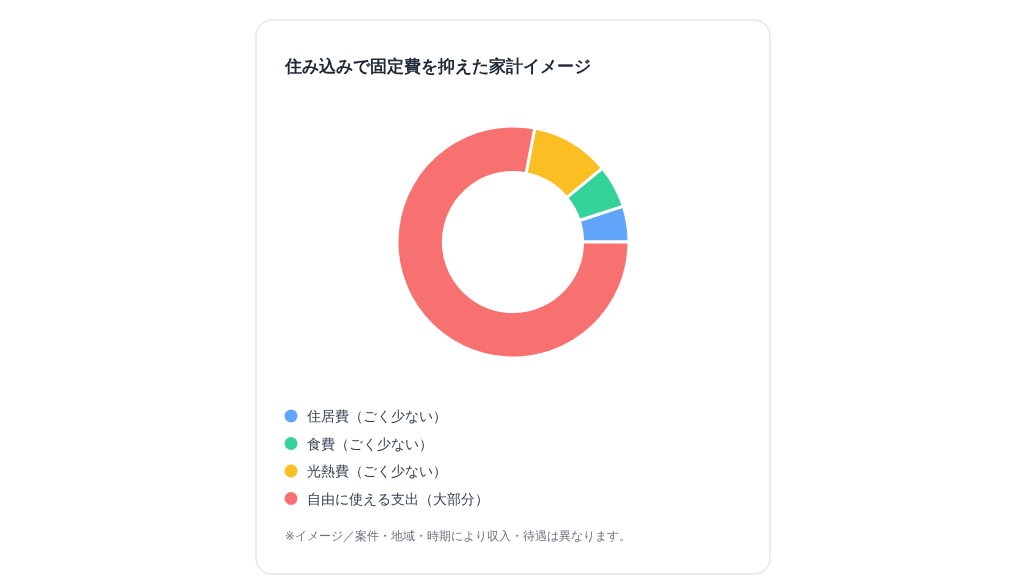 The image size is (1024, 576). I want to click on legend-label: 自由に使える支出（大部分）, so click(398, 498).